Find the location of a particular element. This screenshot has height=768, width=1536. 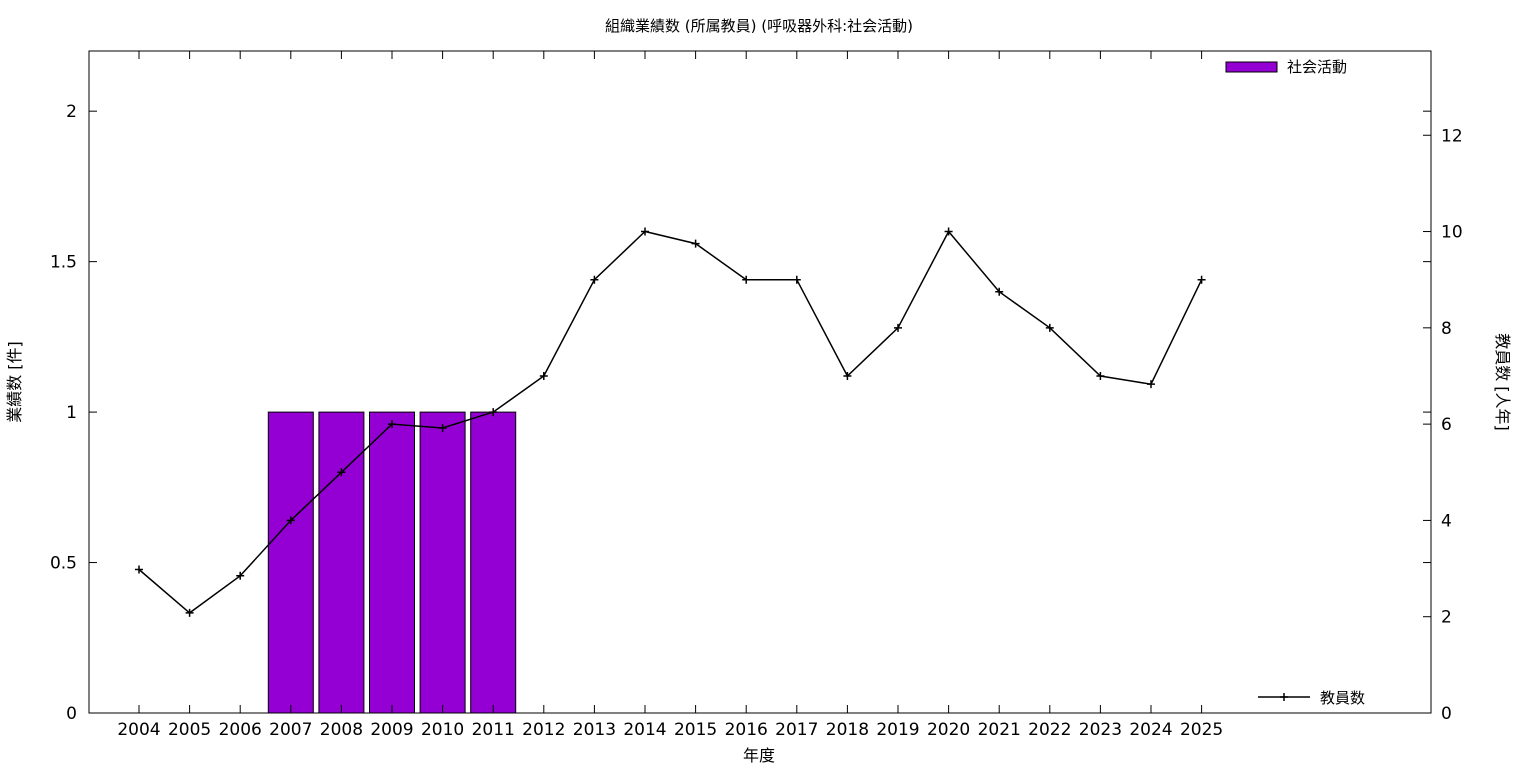

x-tick-label: 2004 is located at coordinates (138, 730).